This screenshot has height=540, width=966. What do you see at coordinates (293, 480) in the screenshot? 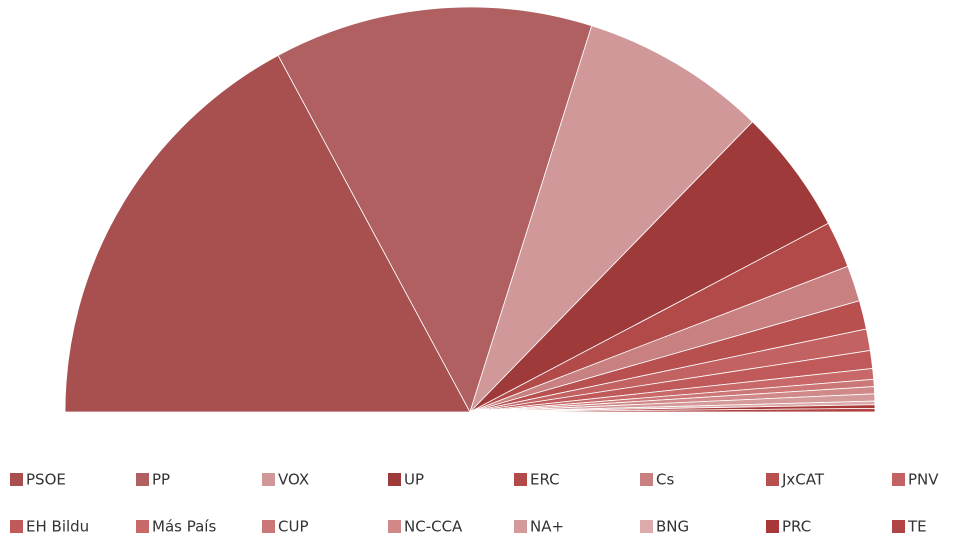
I see `legend-label: VOX` at bounding box center [293, 480].